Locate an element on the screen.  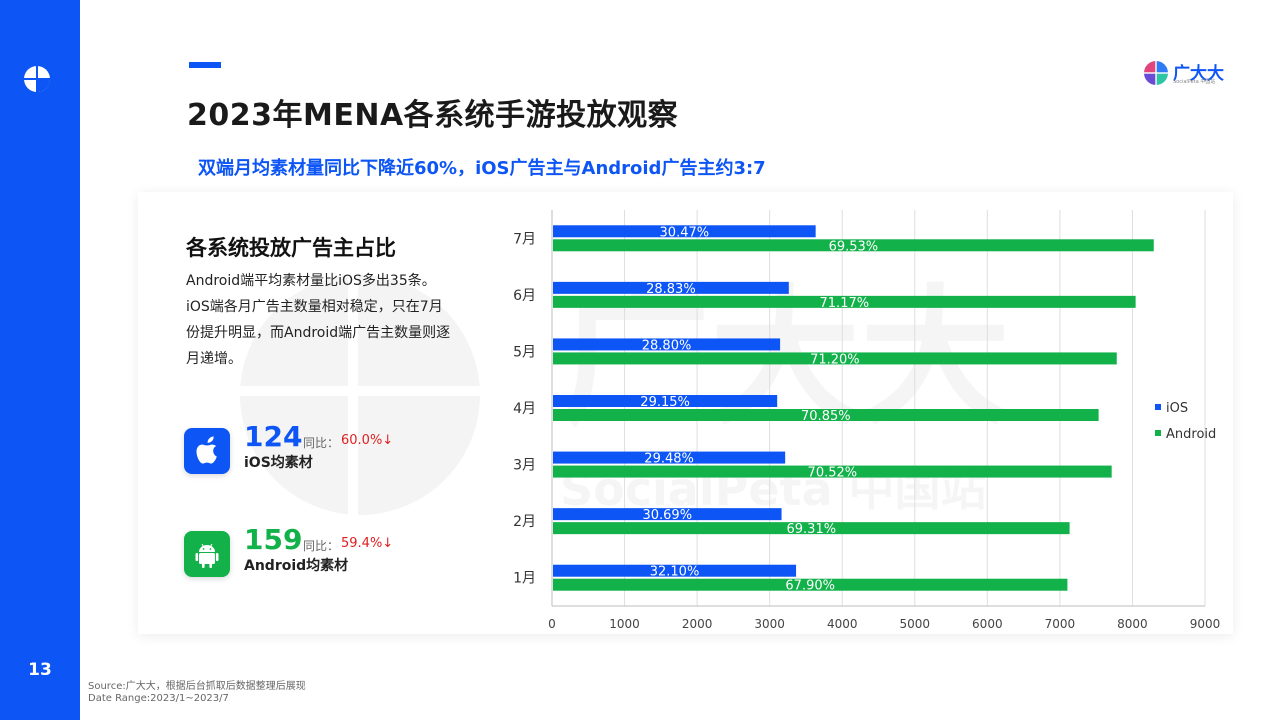
panel-title: 各系统投放广告主占比 is located at coordinates (291, 248).